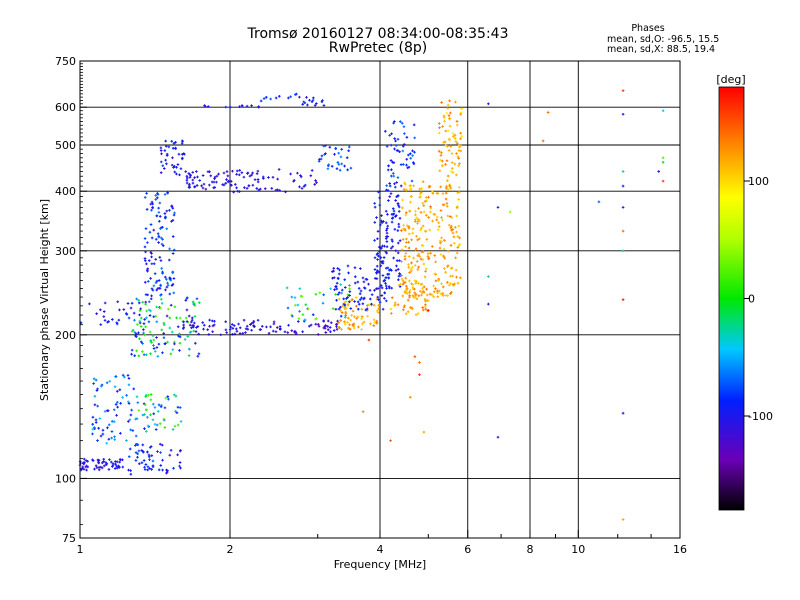  What do you see at coordinates (380, 564) in the screenshot?
I see `x-axis-label: Frequency [MHz]` at bounding box center [380, 564].